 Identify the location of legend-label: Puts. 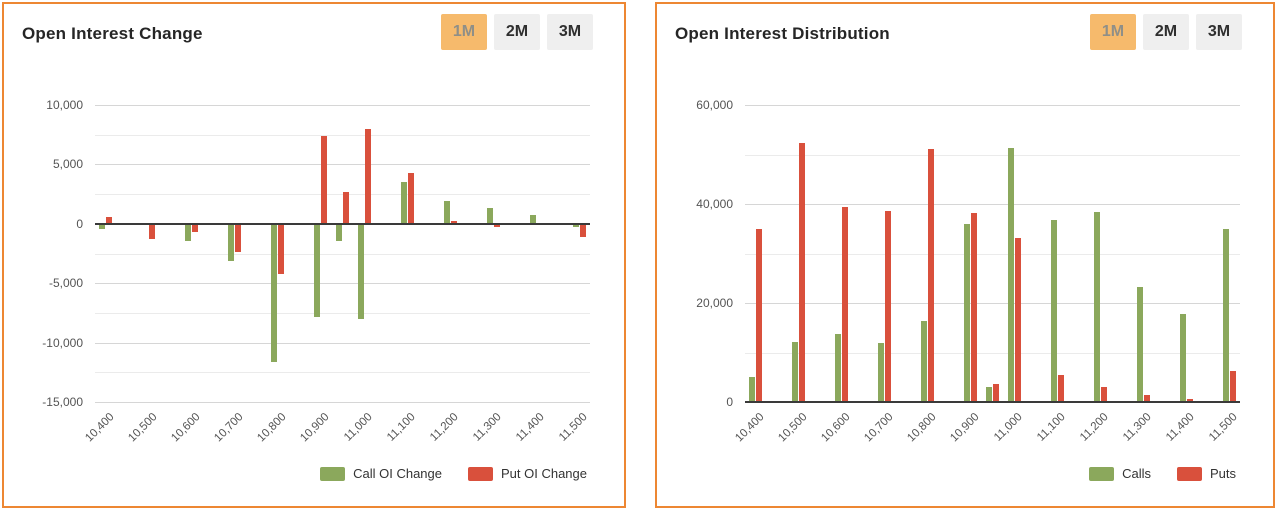
(1222, 473).